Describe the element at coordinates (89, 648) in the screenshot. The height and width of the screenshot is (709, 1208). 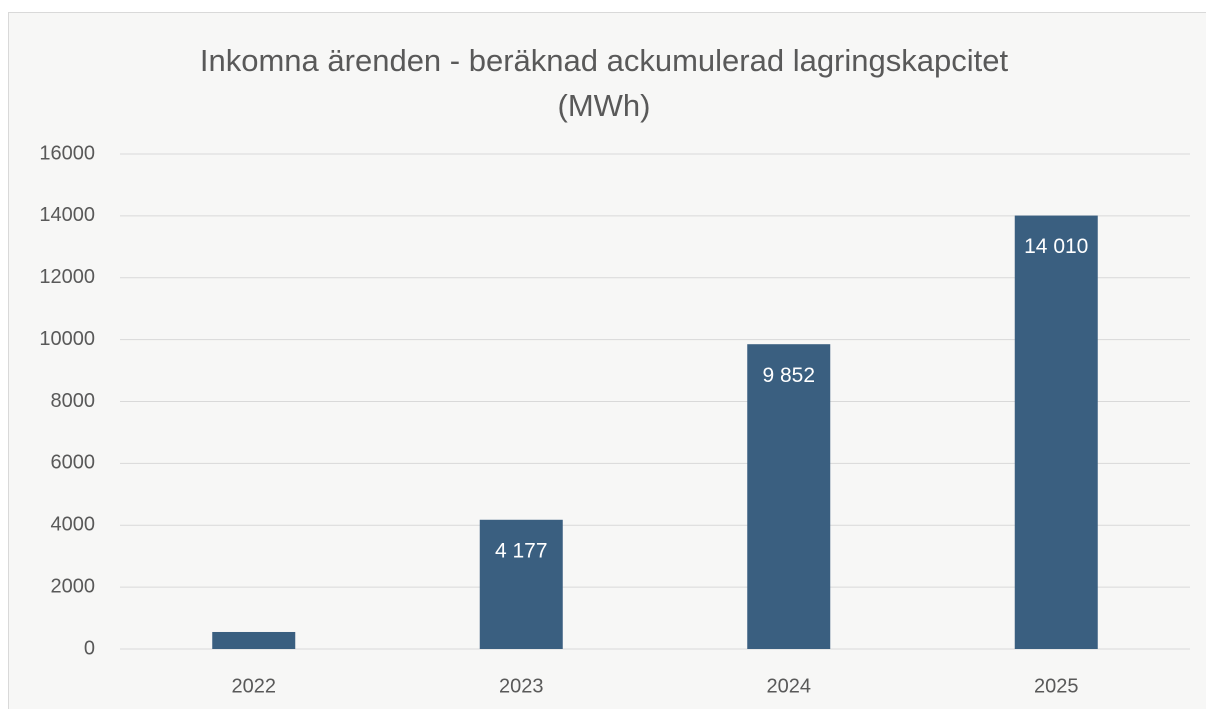
I see `y-tick-label: 0` at that location.